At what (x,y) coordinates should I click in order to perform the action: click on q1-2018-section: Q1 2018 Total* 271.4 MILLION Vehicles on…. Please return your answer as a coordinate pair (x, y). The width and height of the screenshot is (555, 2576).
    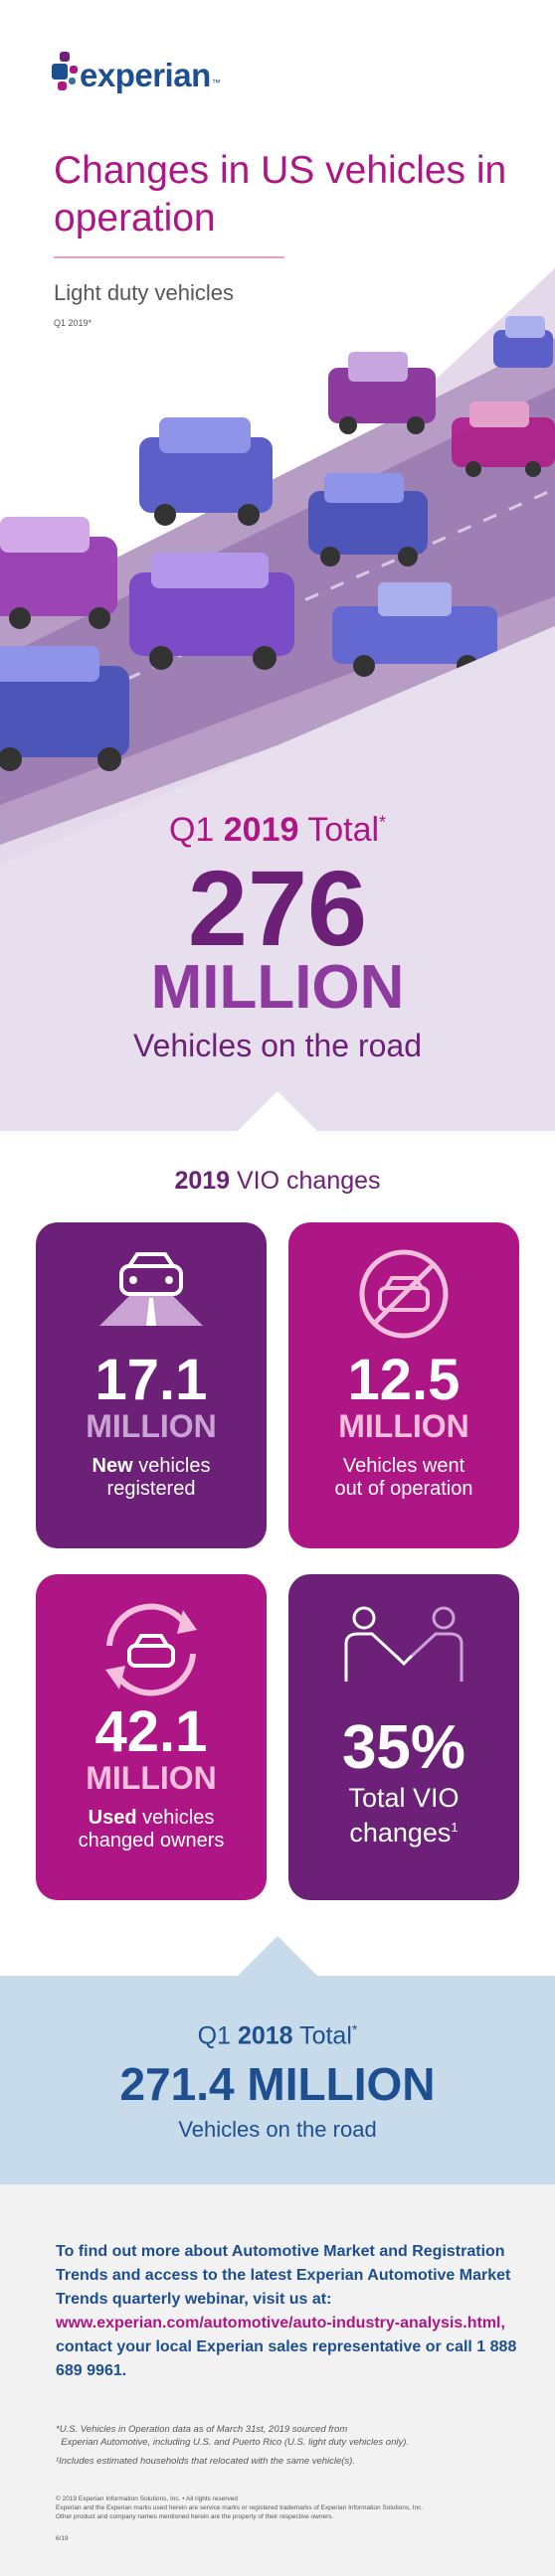
    Looking at the image, I should click on (277, 2060).